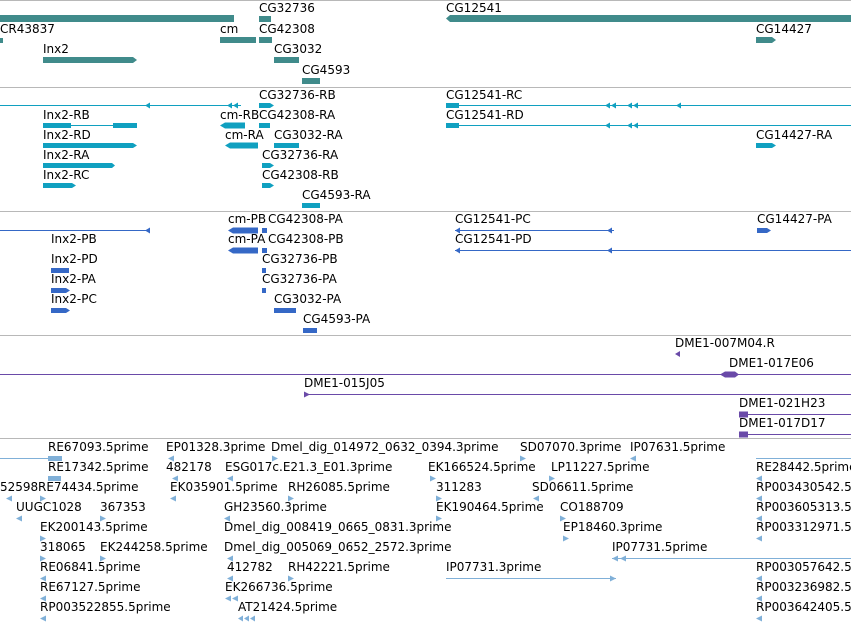 The height and width of the screenshot is (623, 851). Describe the element at coordinates (287, 8) in the screenshot. I see `gene-label: CG32736` at that location.